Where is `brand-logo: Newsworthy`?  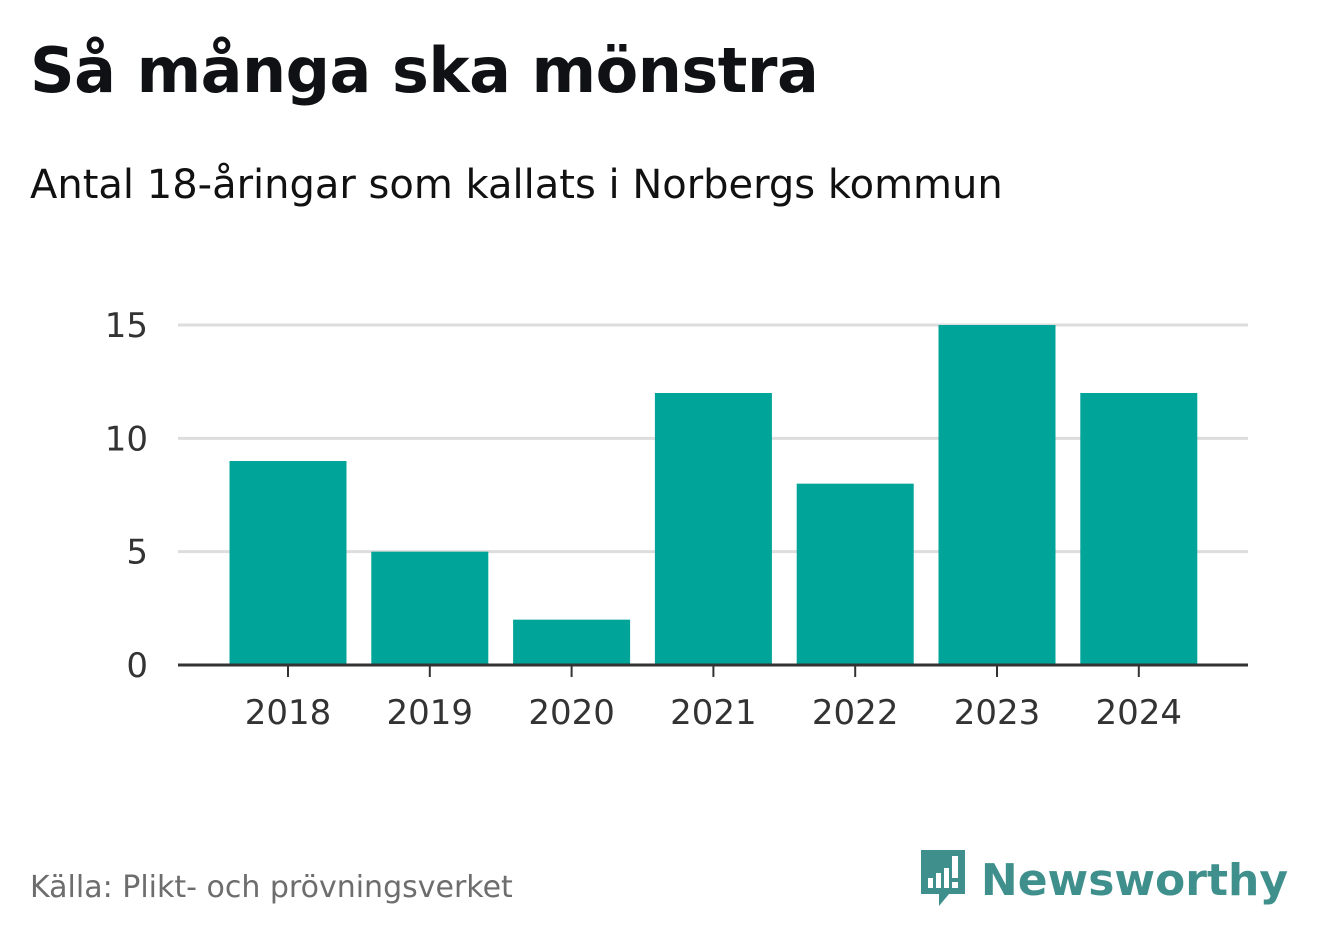
brand-logo: Newsworthy is located at coordinates (1103, 880).